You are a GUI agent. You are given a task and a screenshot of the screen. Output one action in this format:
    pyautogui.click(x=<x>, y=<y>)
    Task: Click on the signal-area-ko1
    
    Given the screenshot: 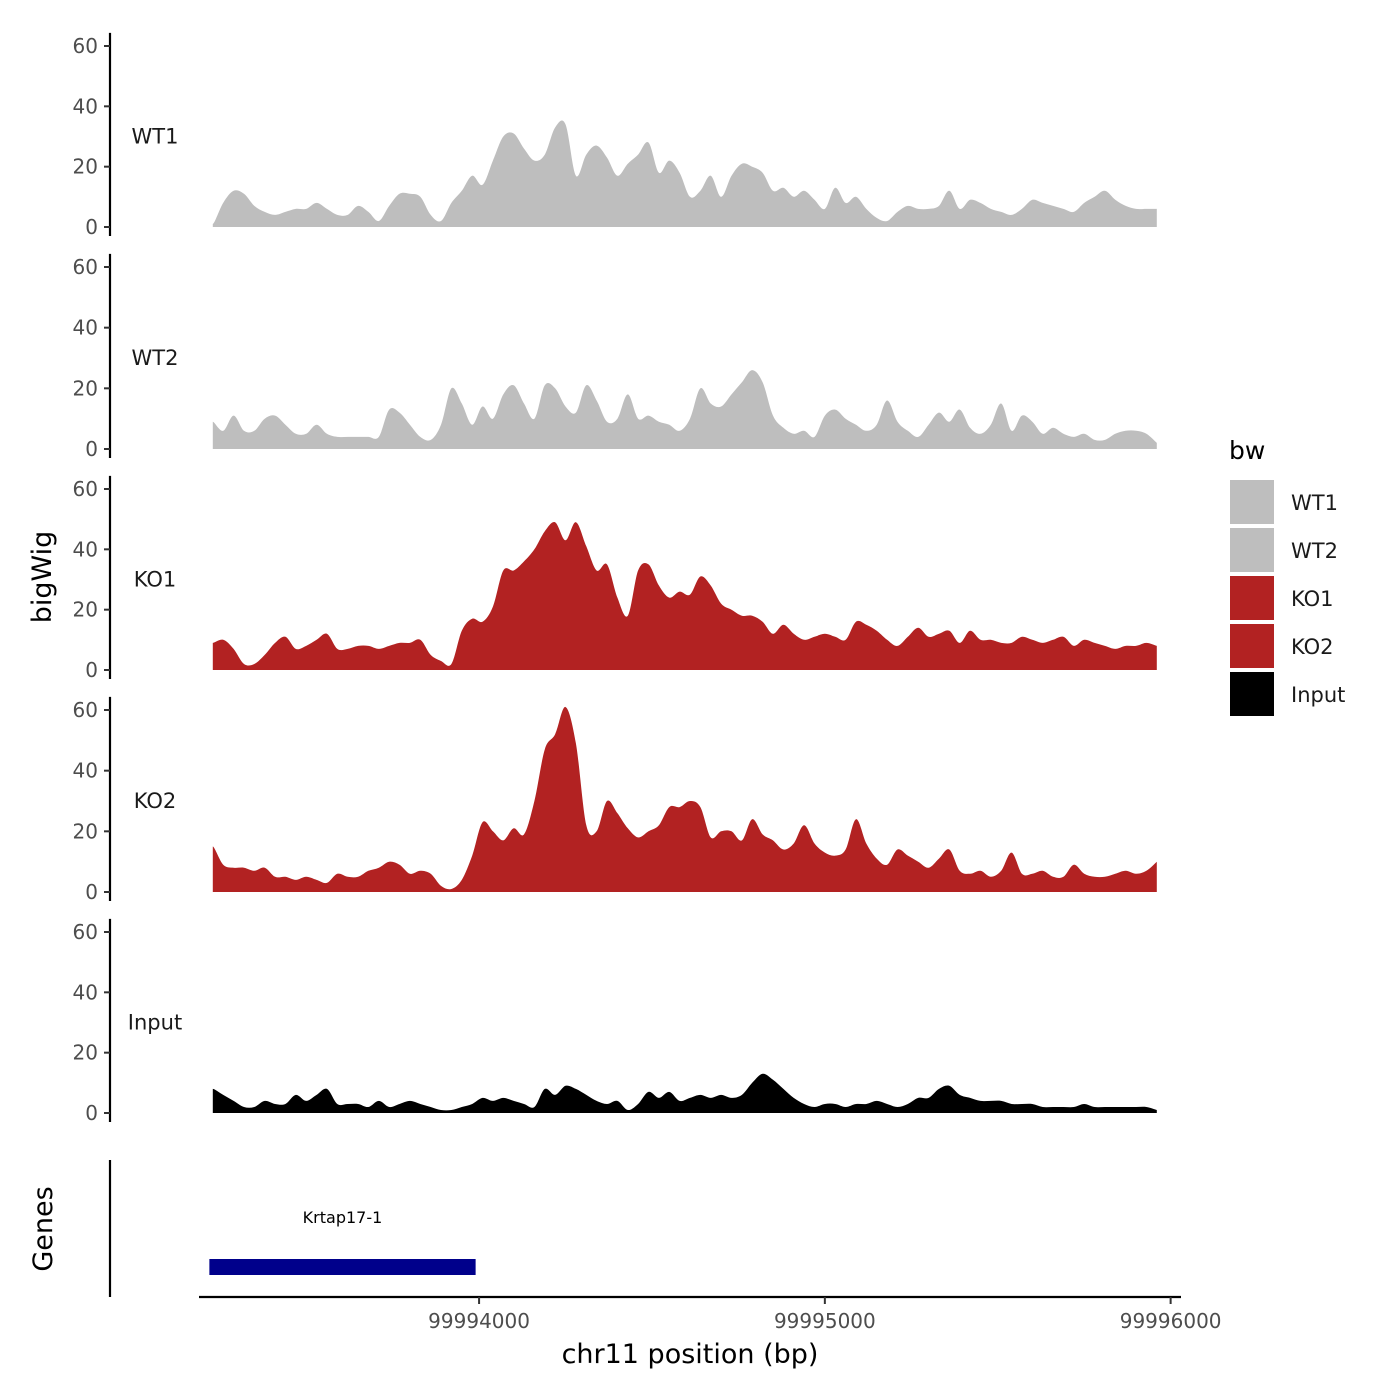 What is the action you would take?
    pyautogui.click(x=684, y=595)
    